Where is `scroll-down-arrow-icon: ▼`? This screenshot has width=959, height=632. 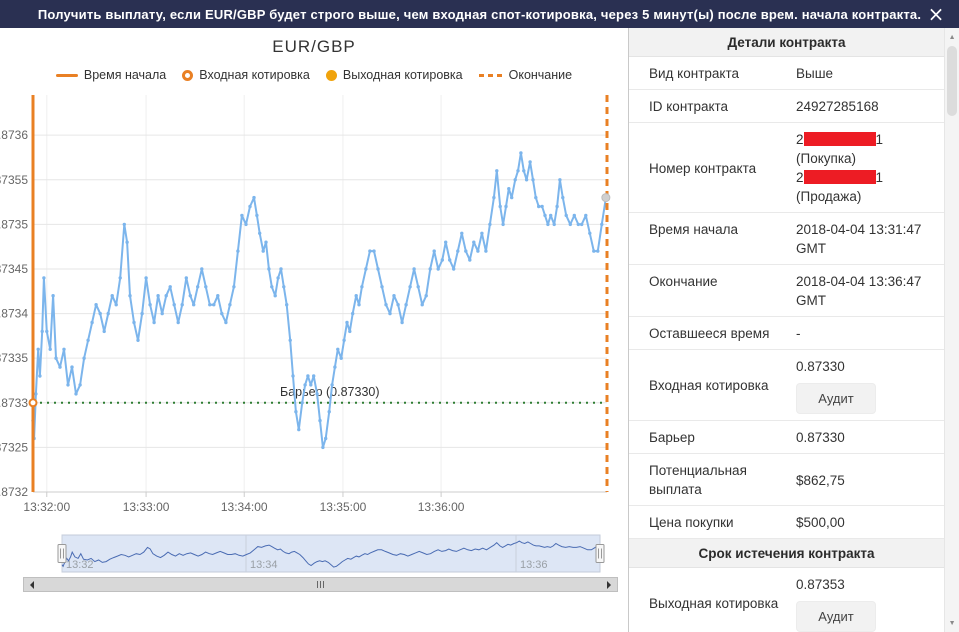
scroll-down-arrow-icon: ▼ is located at coordinates (952, 623).